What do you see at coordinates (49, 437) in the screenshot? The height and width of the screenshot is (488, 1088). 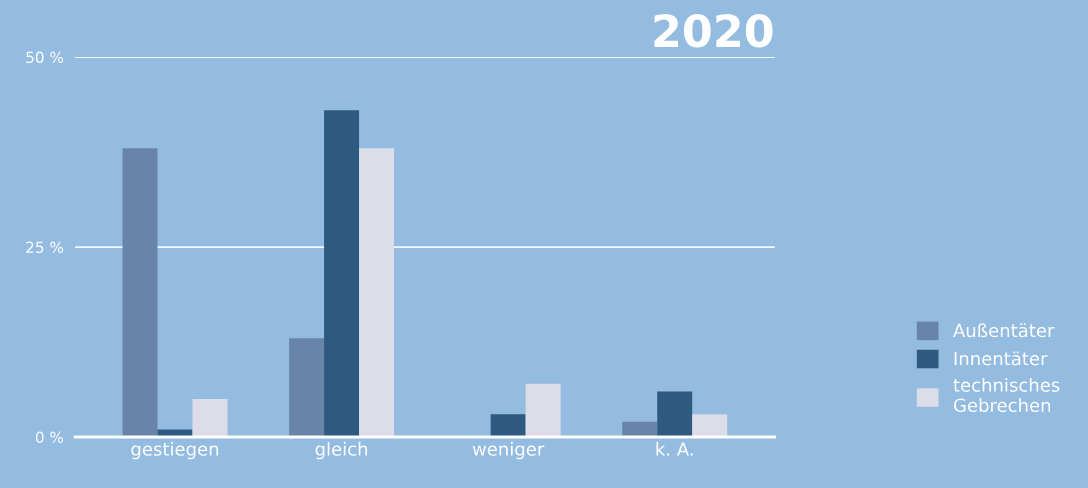 I see `y-tick-label: 0 %` at bounding box center [49, 437].